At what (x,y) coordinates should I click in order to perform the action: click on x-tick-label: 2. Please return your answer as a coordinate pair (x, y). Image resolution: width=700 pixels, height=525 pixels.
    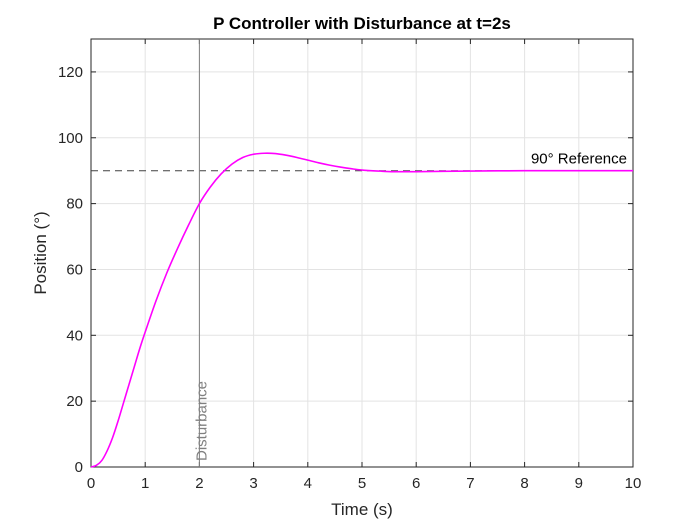
    Looking at the image, I should click on (199, 483).